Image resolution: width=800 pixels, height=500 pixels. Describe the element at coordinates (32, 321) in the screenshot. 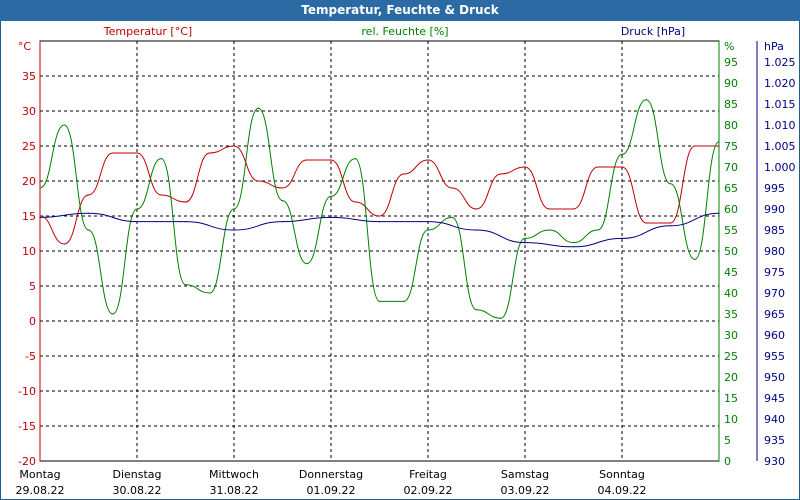

I see `temperature-tick-label: 0` at that location.